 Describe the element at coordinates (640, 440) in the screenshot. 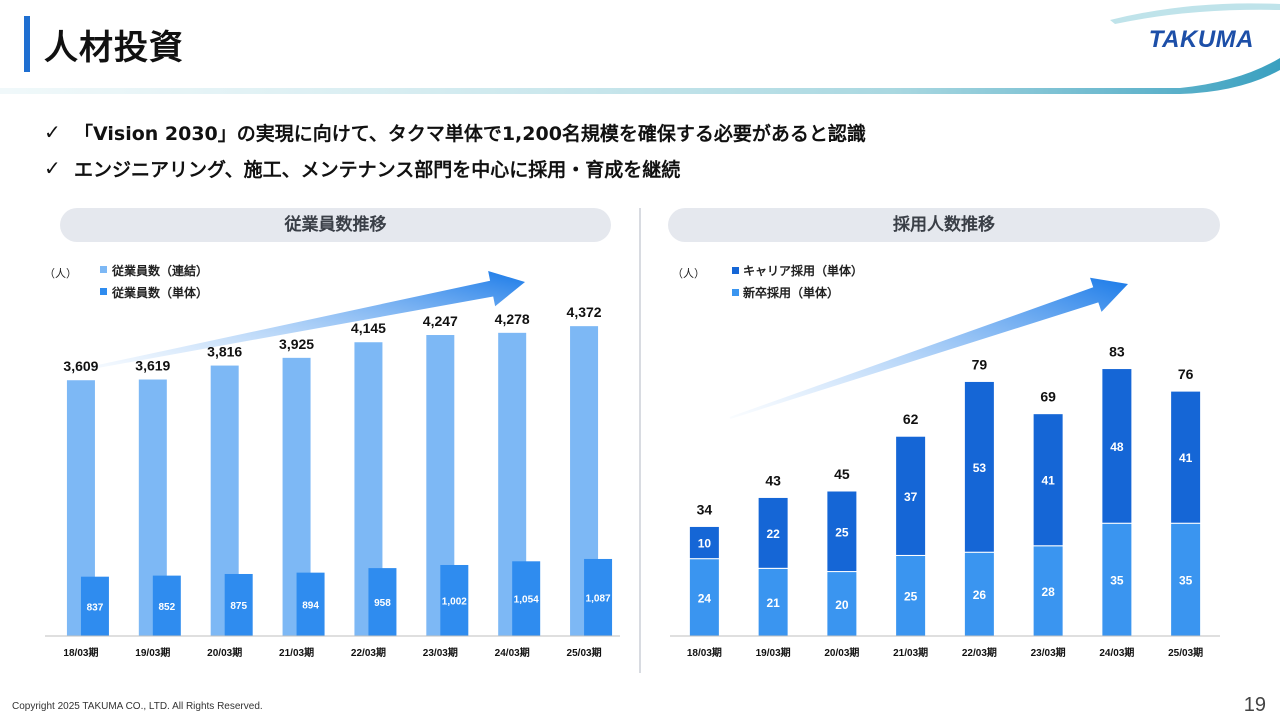

I see `panel-divider` at that location.